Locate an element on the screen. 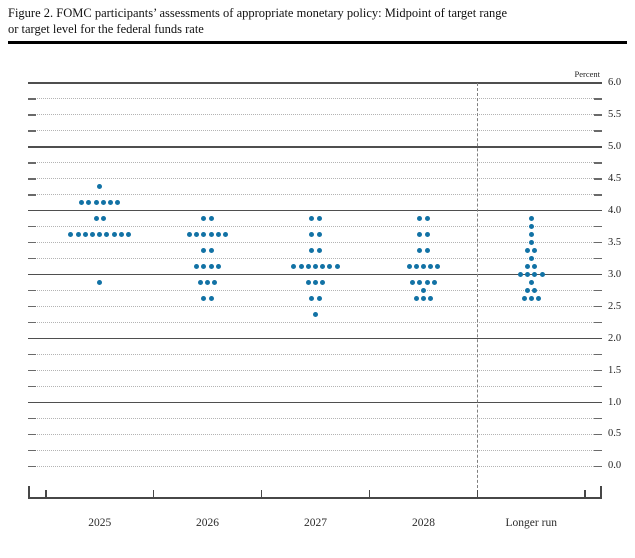  y-axis-tick-label: 3.5 is located at coordinates (615, 242).